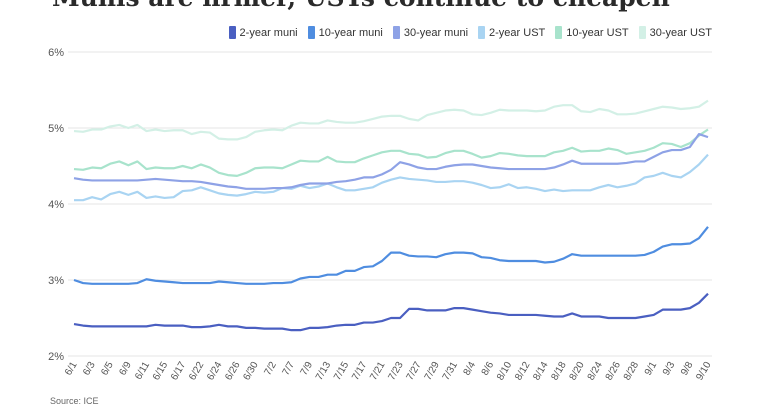 The width and height of the screenshot is (768, 406). Describe the element at coordinates (71, 369) in the screenshot. I see `x-tick-label: 6/1` at that location.